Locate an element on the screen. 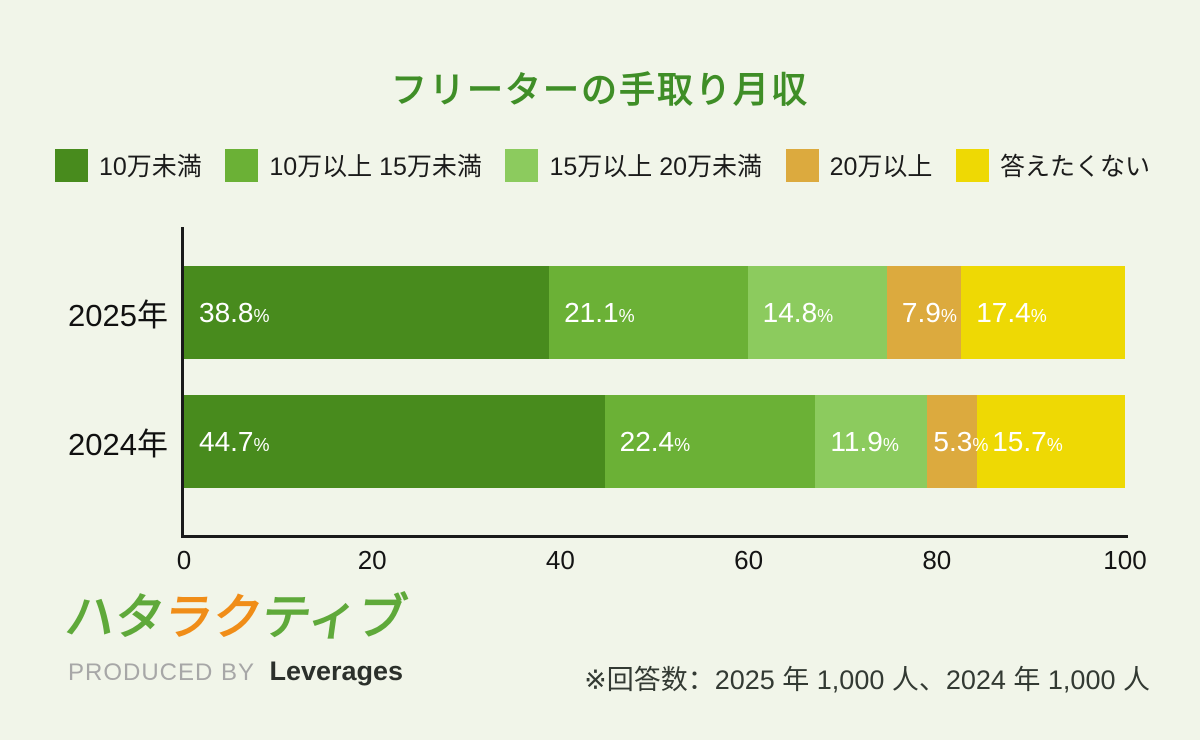 The height and width of the screenshot is (740, 1200). legend-item: 10万未満 is located at coordinates (128, 165).